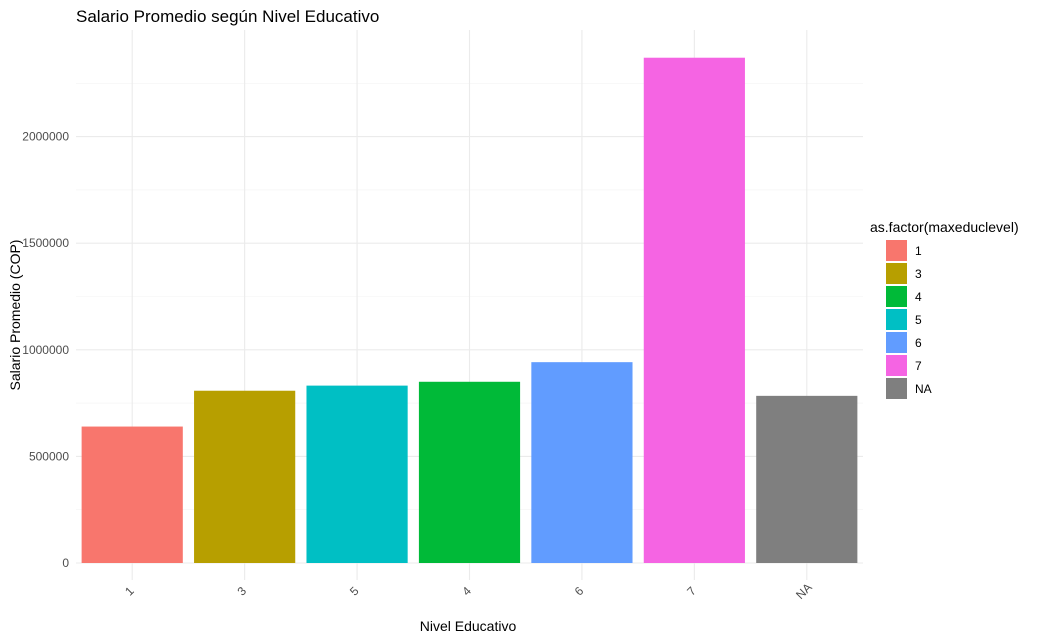  I want to click on x-tick-label: 3, so click(242, 591).